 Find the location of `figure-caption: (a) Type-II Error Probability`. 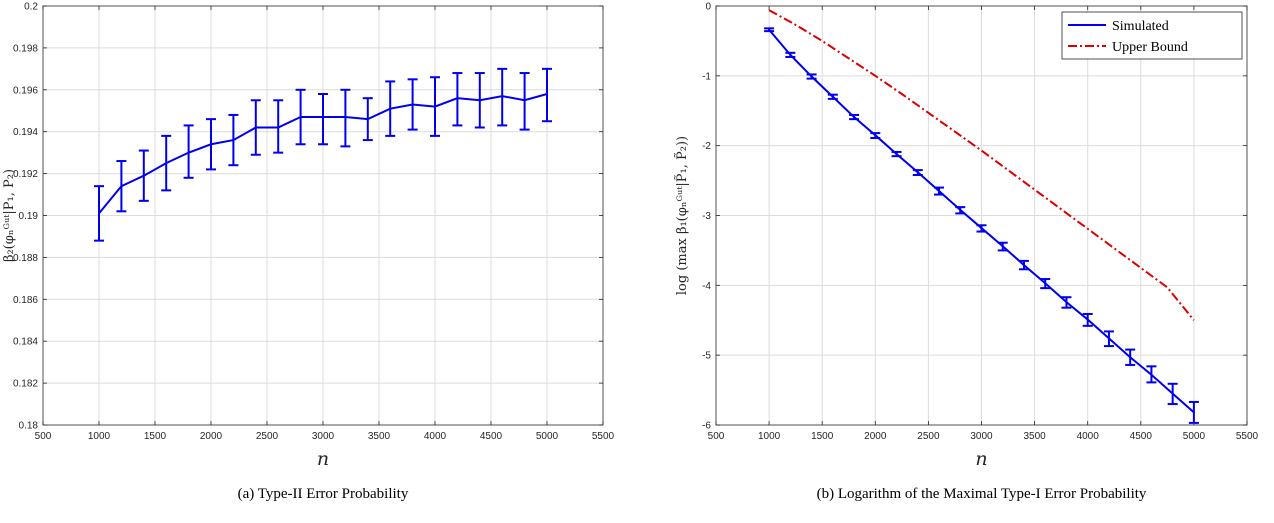

figure-caption: (a) Type-II Error Probability is located at coordinates (323, 494).